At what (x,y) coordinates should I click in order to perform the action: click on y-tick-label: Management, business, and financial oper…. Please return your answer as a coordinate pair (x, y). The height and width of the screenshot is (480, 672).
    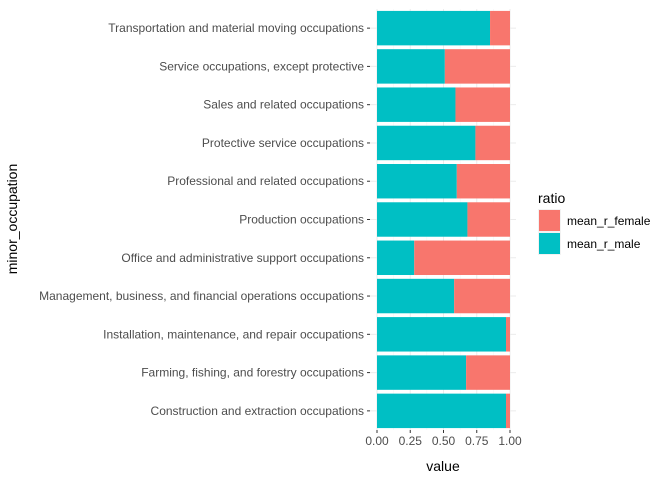
    Looking at the image, I should click on (201, 296).